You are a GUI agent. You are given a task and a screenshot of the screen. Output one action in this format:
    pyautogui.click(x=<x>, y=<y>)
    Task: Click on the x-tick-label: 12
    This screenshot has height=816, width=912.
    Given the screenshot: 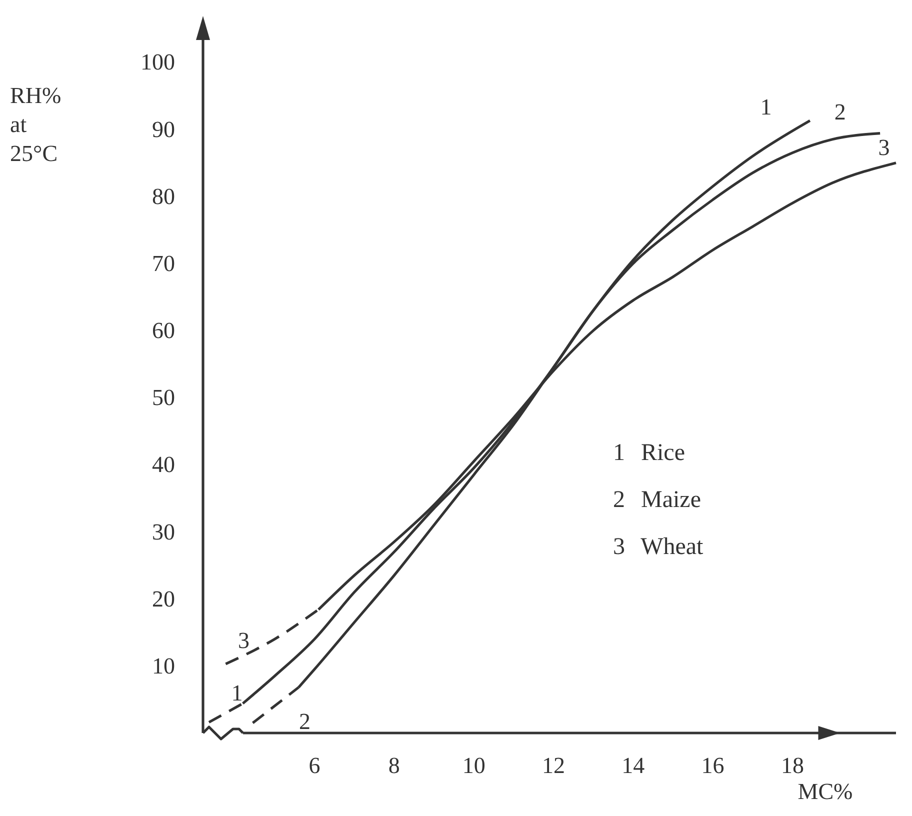 What is the action you would take?
    pyautogui.click(x=553, y=765)
    